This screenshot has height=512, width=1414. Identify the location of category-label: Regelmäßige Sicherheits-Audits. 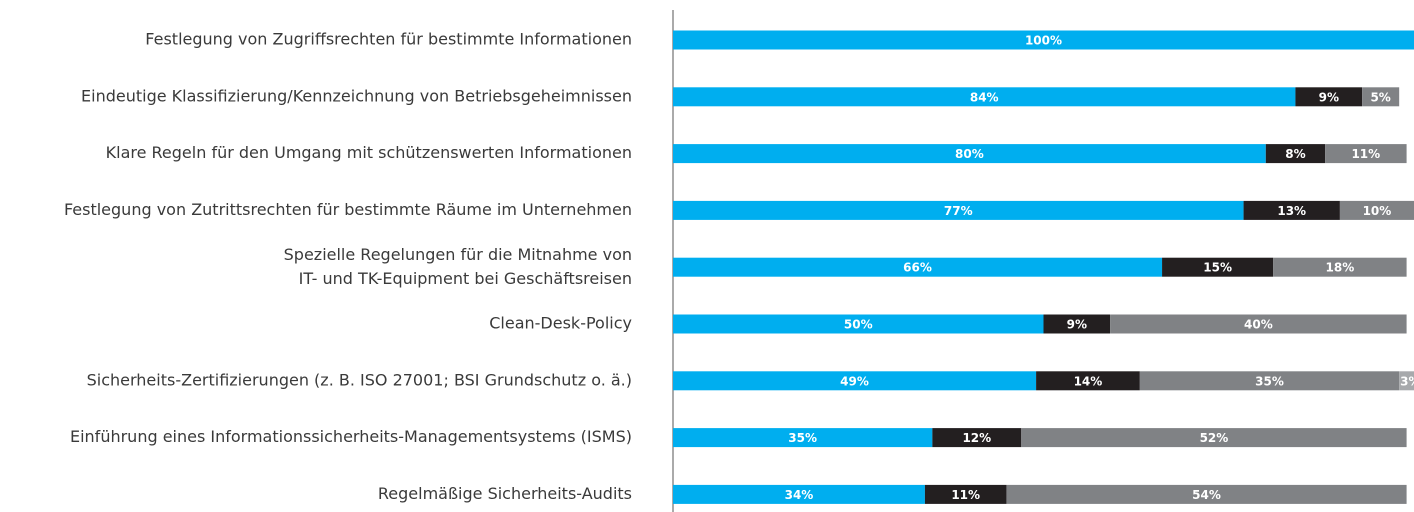
(505, 493).